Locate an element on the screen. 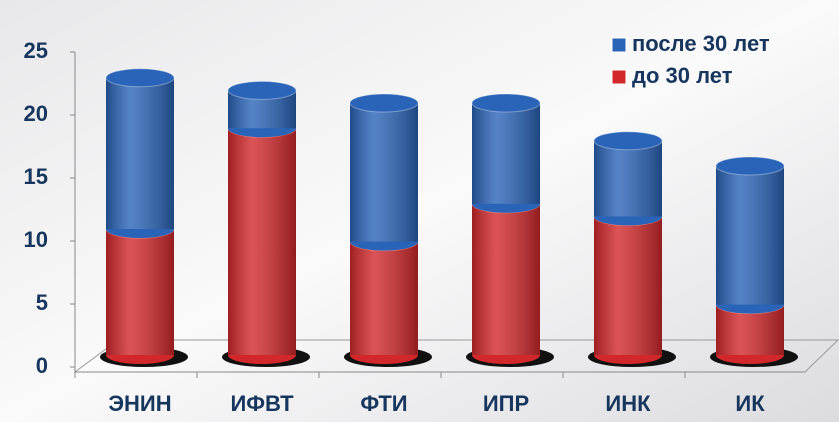 The height and width of the screenshot is (422, 839). y-tick-label: 0 is located at coordinates (42, 365).